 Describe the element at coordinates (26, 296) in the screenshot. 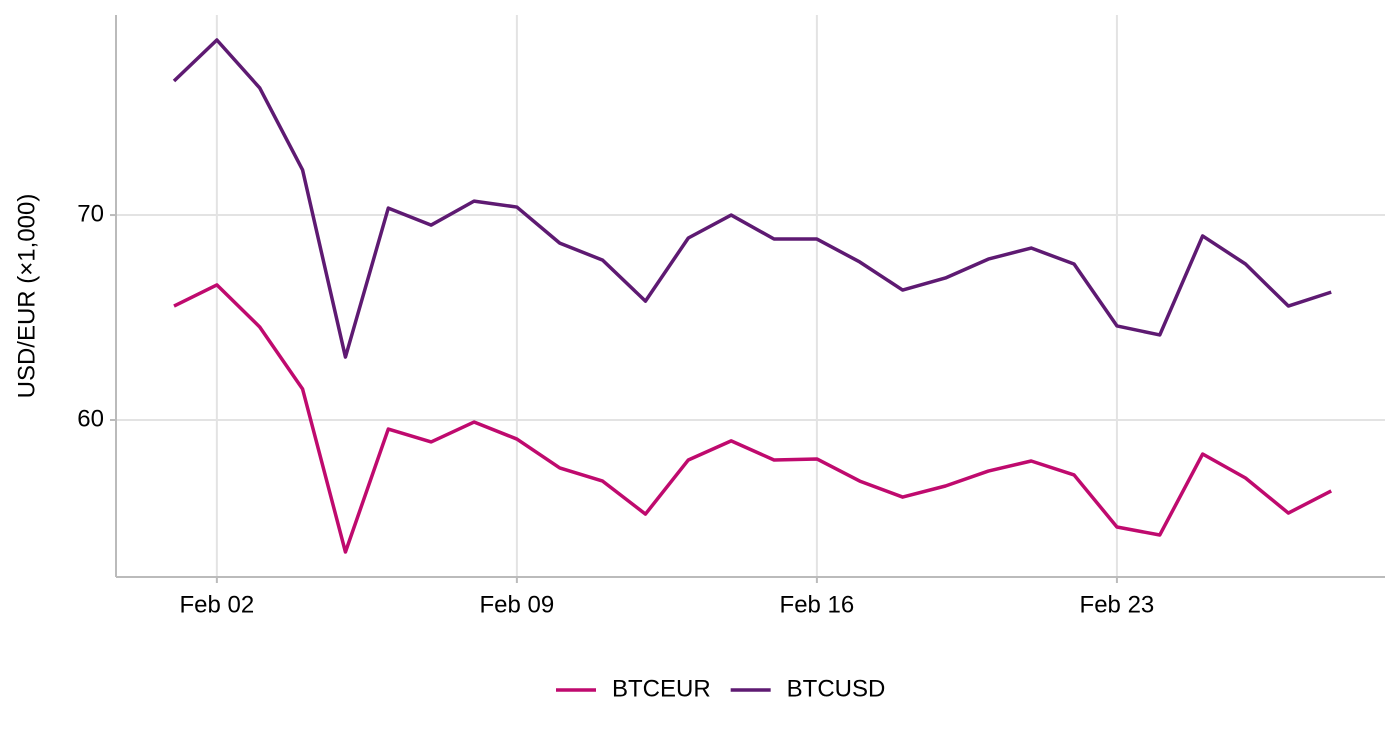

I see `y-axis-label: USD/EUR (×1,000)` at that location.